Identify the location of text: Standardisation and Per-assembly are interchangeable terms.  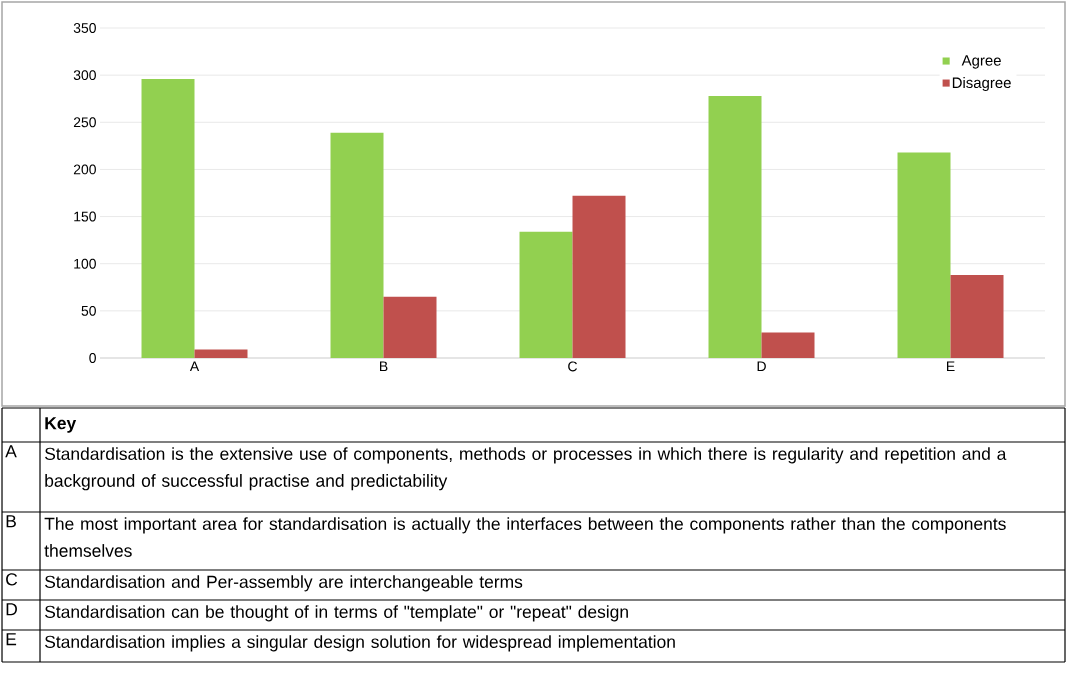
(284, 583).